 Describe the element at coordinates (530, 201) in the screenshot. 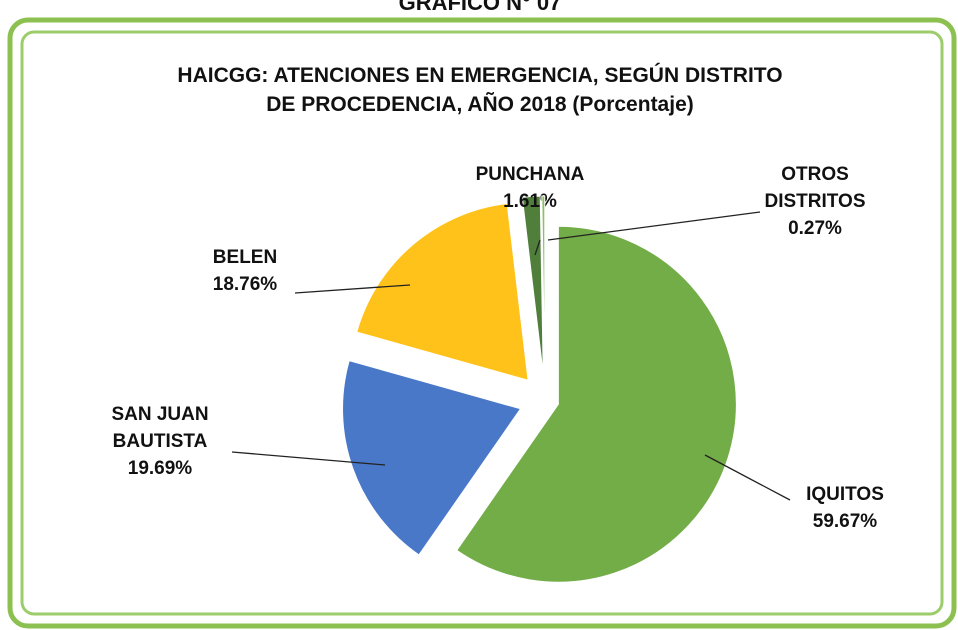

I see `slice-value: 1.61%` at that location.